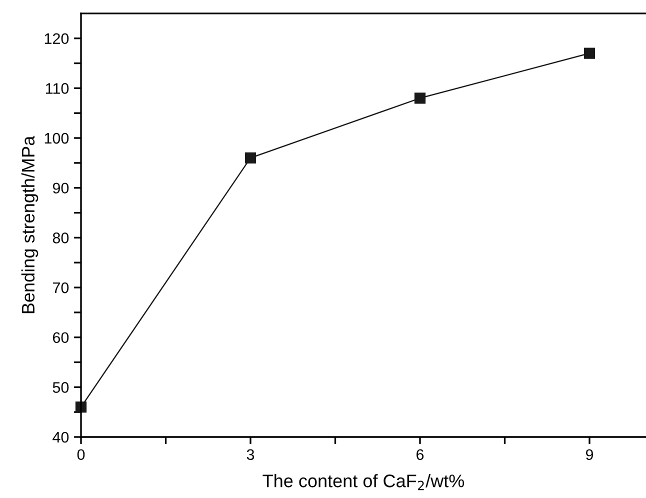 This screenshot has width=646, height=498. What do you see at coordinates (60, 238) in the screenshot?
I see `y-tick-label: 80` at bounding box center [60, 238].